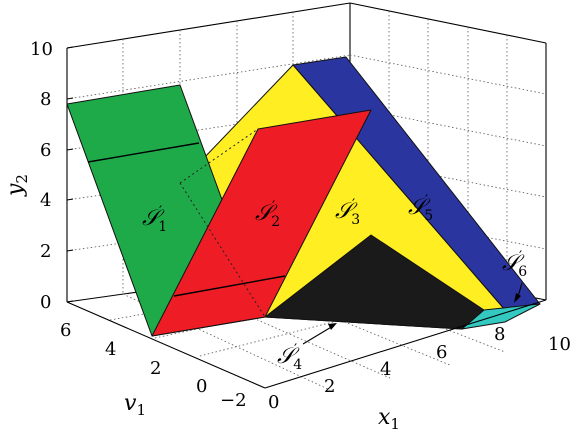  What do you see at coordinates (110, 349) in the screenshot?
I see `v1-tick-4: 4` at bounding box center [110, 349].